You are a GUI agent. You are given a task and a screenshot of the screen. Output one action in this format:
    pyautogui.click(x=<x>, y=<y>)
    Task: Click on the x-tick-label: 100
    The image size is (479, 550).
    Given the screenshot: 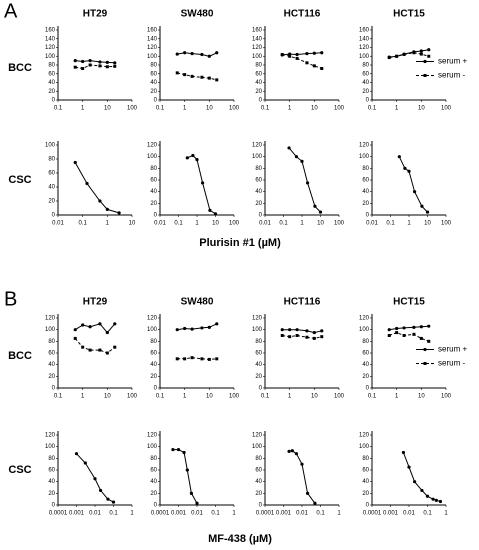 What is the action you would take?
    pyautogui.click(x=446, y=109)
    